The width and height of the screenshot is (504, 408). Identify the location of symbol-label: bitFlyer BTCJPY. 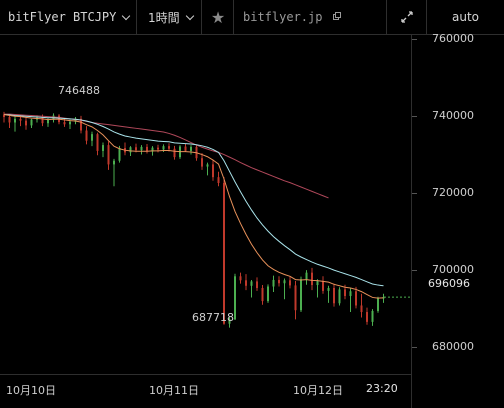
(62, 17).